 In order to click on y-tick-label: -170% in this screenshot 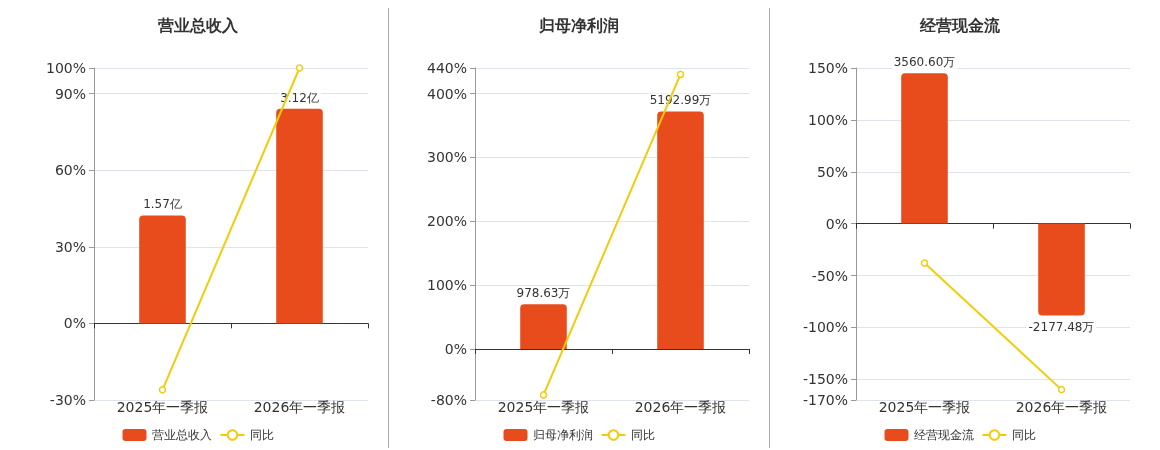, I will do `click(825, 400)`.